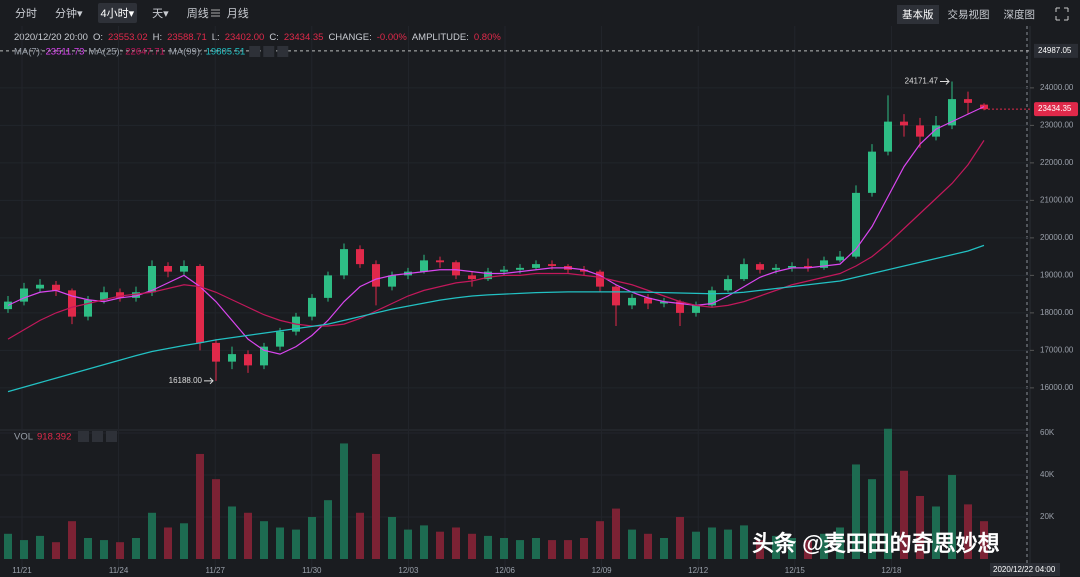  What do you see at coordinates (197, 14) in the screenshot?
I see `timeframe-tab: 周线` at bounding box center [197, 14].